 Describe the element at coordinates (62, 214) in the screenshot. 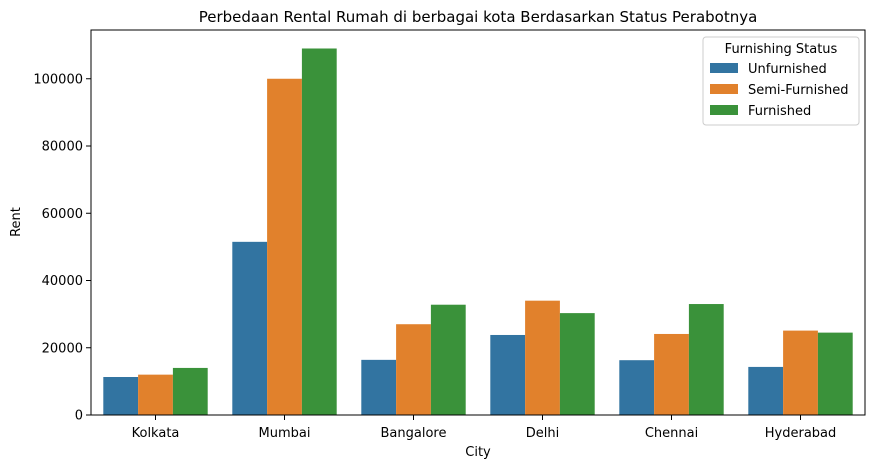

I see `y-tick-label: 60000` at that location.